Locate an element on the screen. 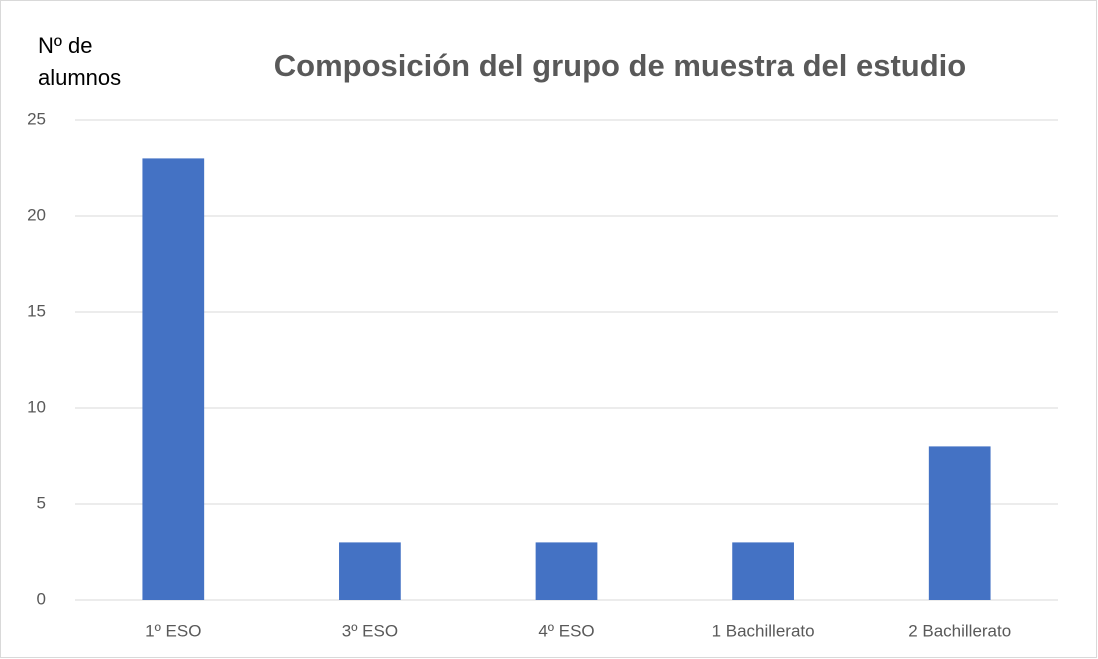 The height and width of the screenshot is (659, 1098). x-tick-label: 4º ESO is located at coordinates (566, 630).